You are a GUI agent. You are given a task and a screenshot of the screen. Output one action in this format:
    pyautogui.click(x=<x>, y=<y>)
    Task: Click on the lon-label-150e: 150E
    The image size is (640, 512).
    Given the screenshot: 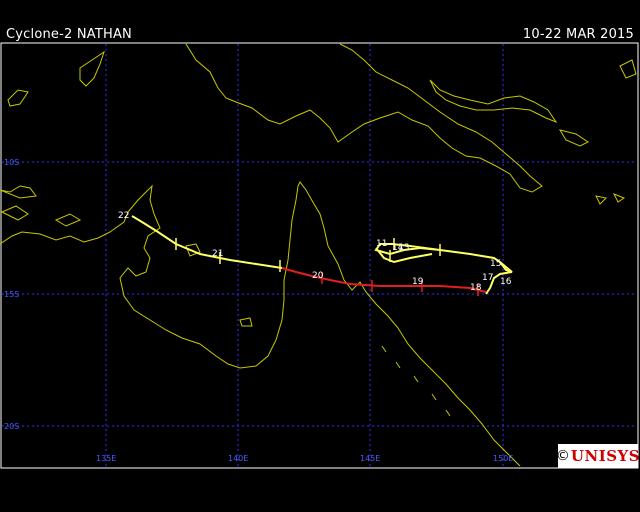 What is the action you would take?
    pyautogui.click(x=503, y=458)
    